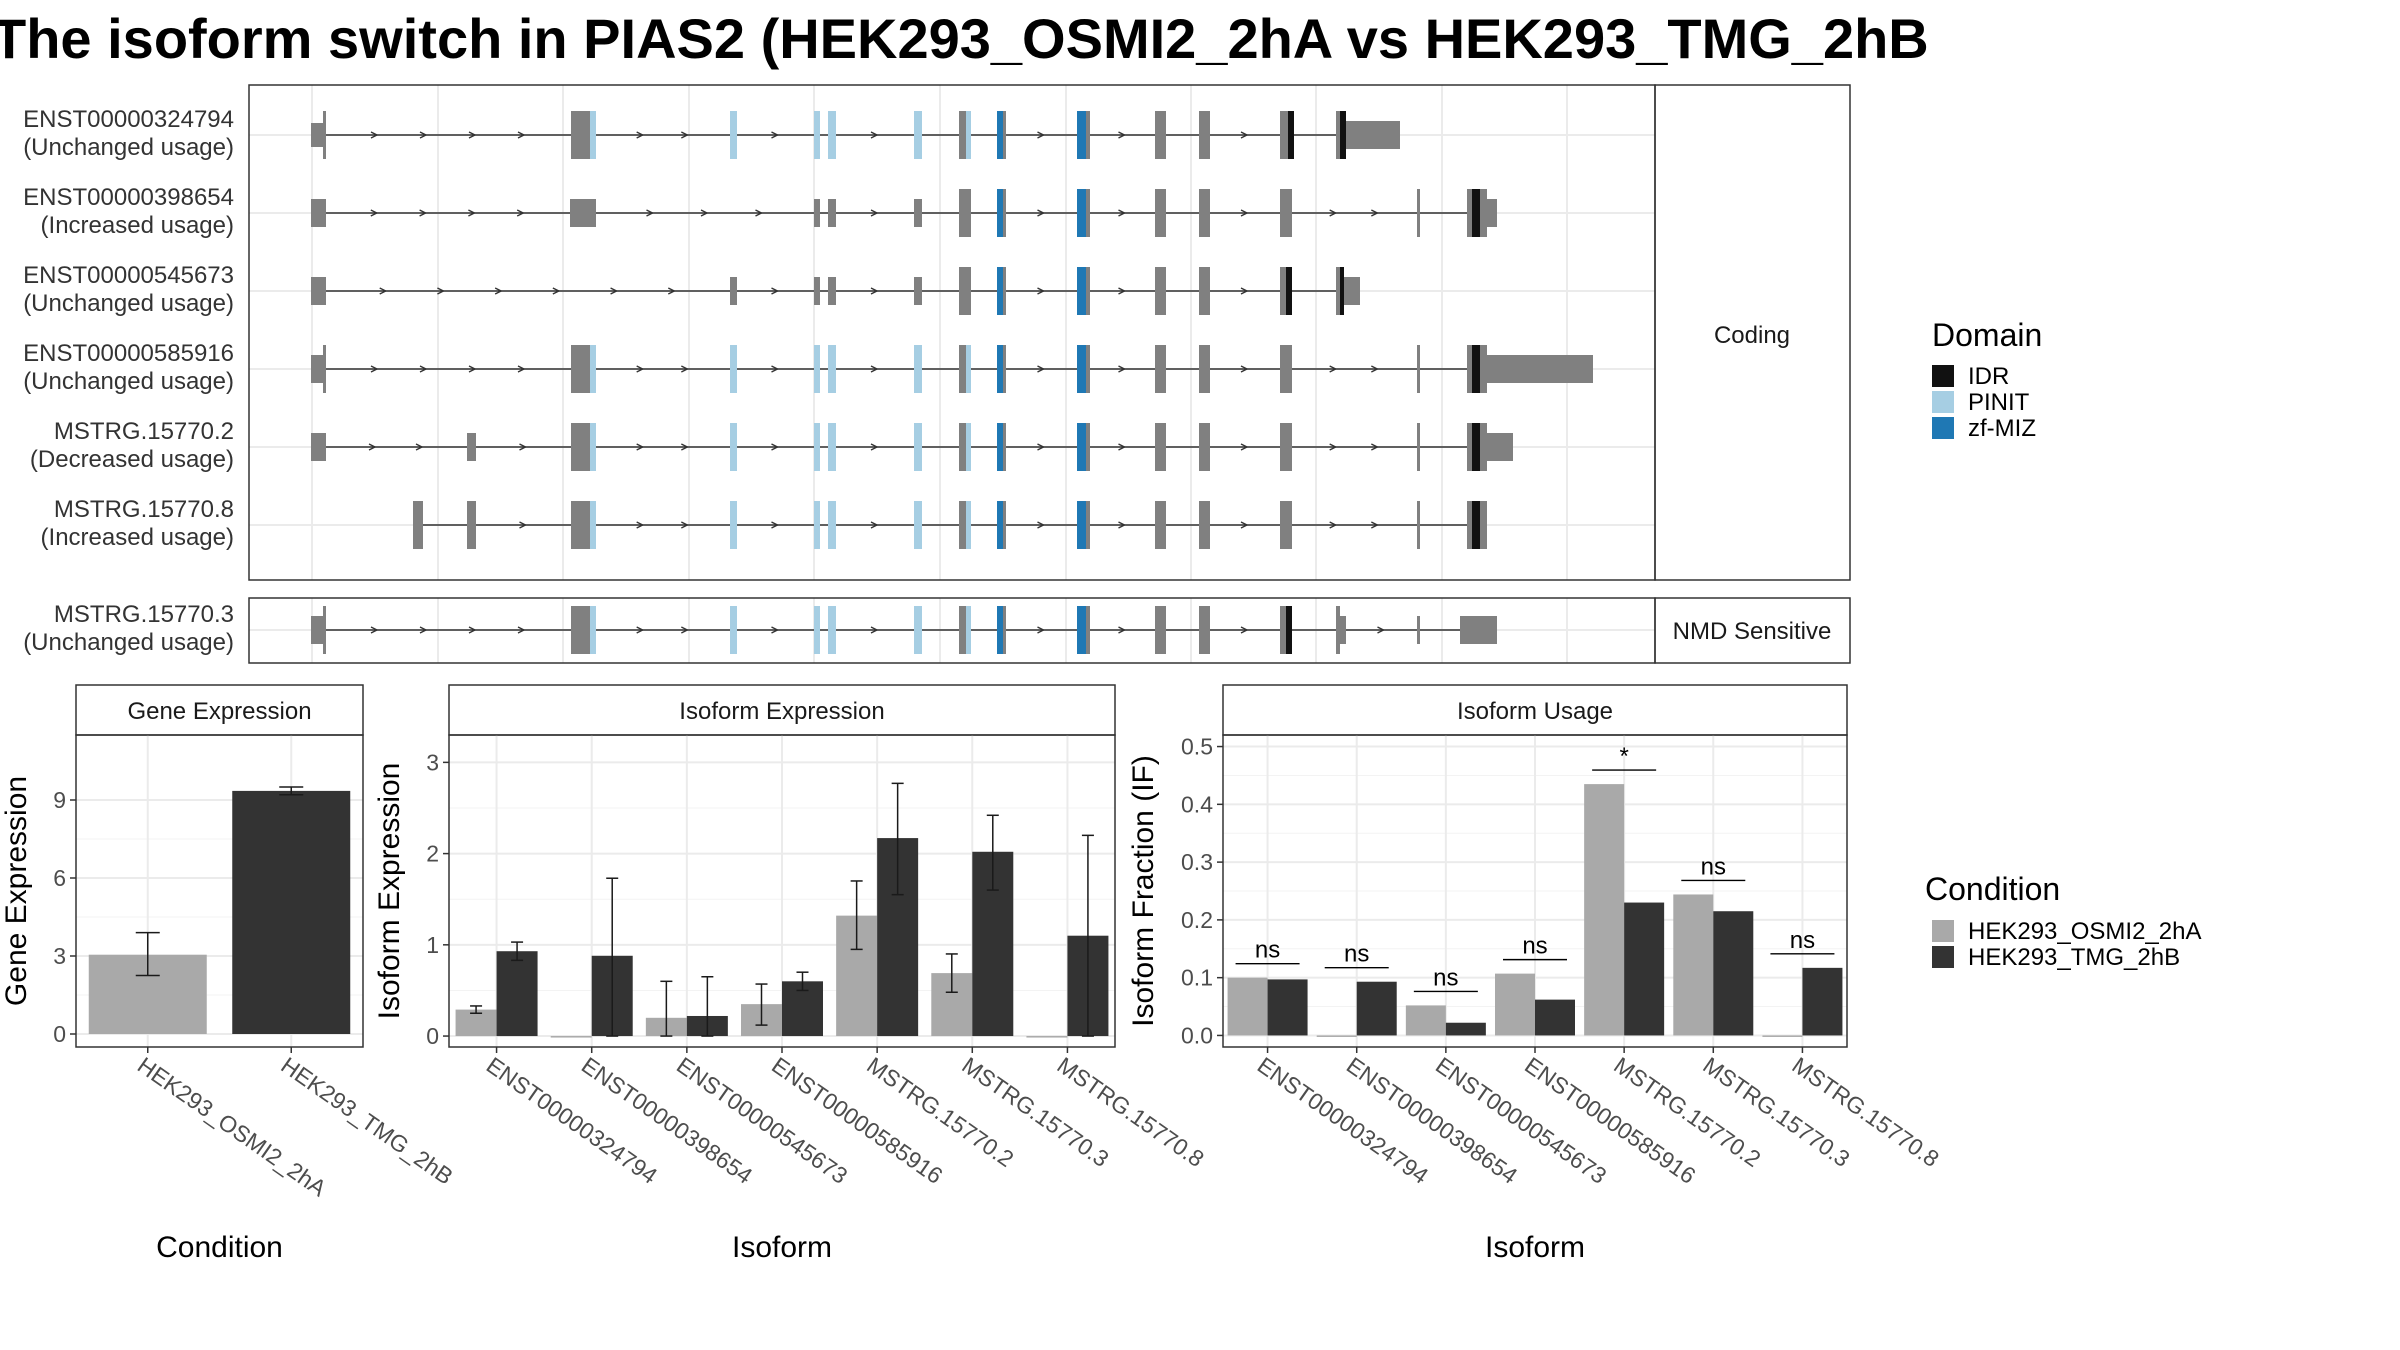  What do you see at coordinates (1999, 402) in the screenshot?
I see `legend-label: PINIT` at bounding box center [1999, 402].